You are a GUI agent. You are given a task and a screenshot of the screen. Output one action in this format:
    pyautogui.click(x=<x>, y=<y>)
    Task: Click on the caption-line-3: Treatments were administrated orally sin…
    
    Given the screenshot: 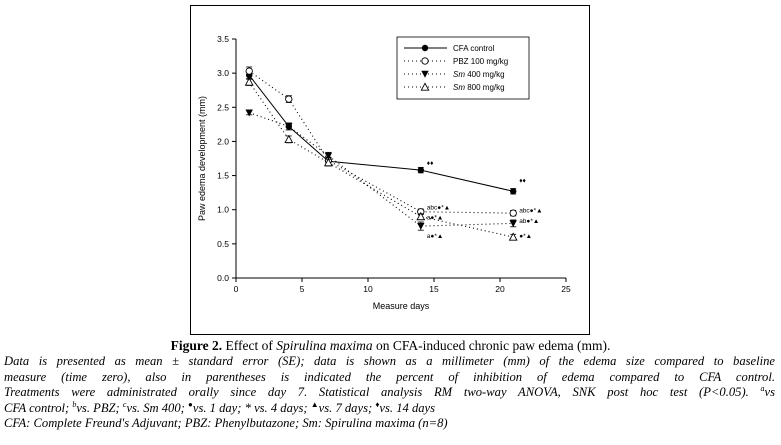 What is the action you would take?
    pyautogui.click(x=390, y=392)
    